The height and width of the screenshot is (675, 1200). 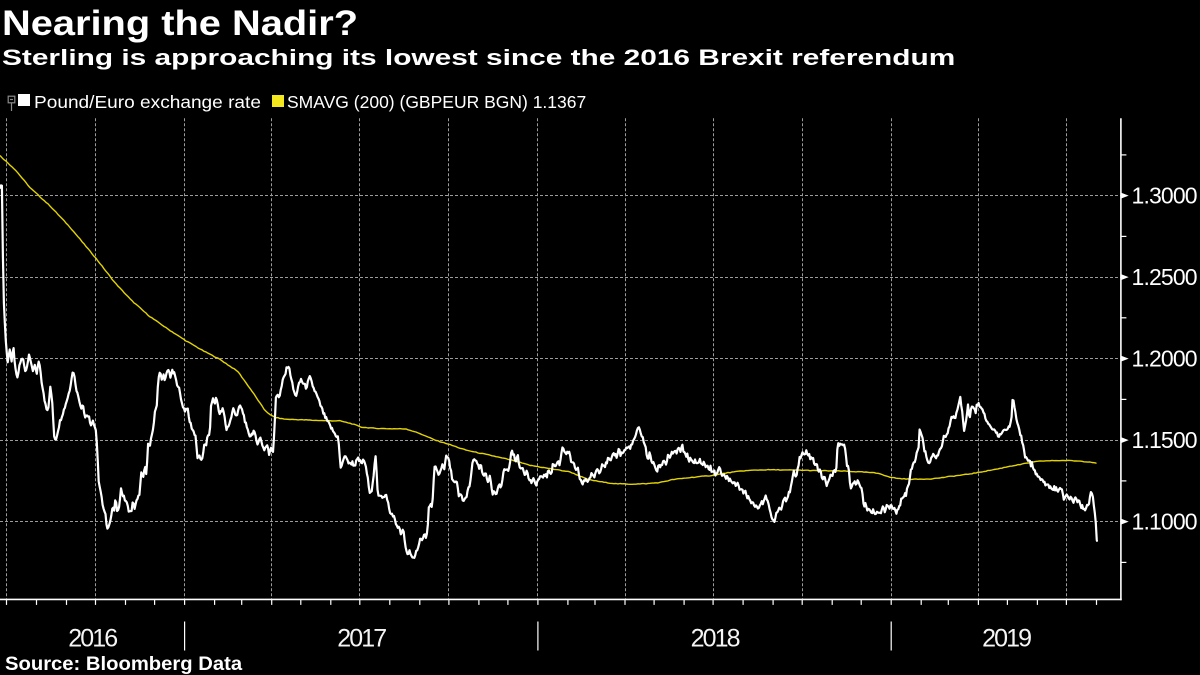 What do you see at coordinates (1164, 522) in the screenshot?
I see `svg-text: 1.1000` at bounding box center [1164, 522].